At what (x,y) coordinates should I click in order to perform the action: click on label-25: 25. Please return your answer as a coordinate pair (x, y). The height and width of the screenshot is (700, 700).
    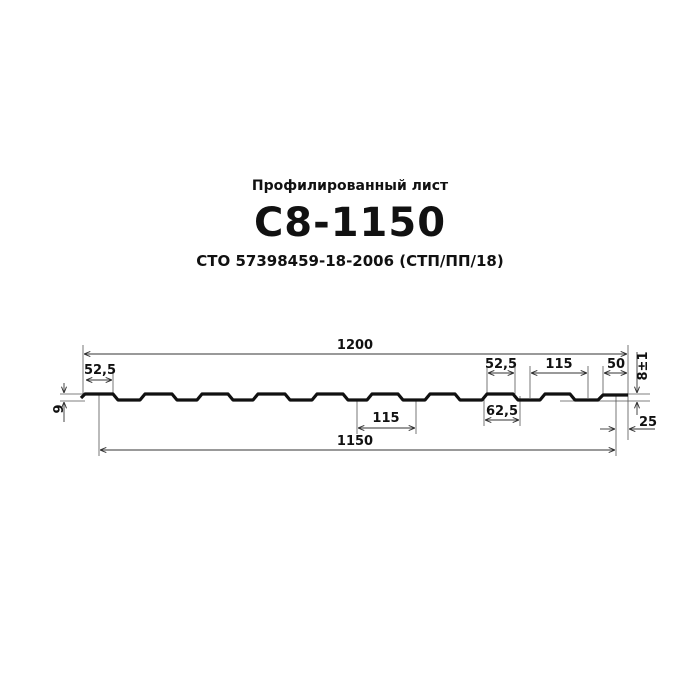
    Looking at the image, I should click on (648, 422).